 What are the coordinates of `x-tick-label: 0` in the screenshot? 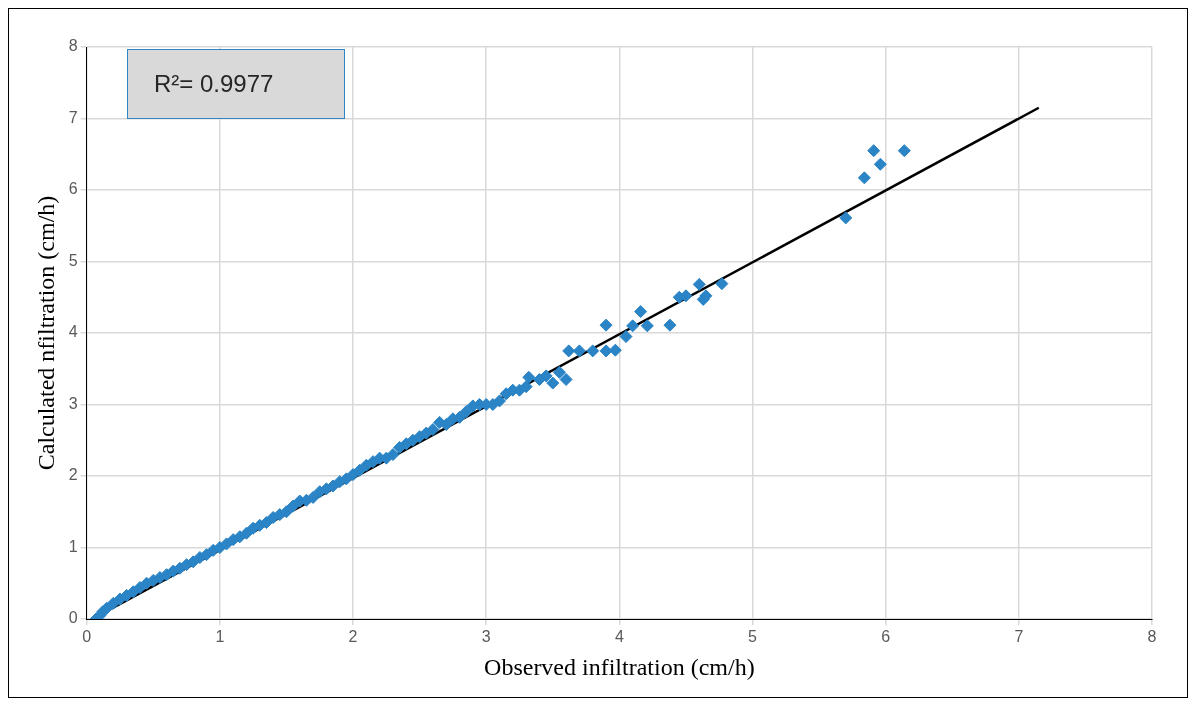 It's located at (87, 637).